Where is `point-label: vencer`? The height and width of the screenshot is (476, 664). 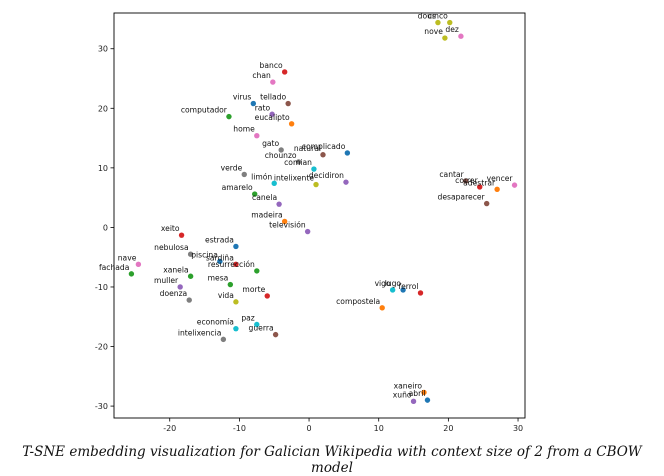
point-label: vencer is located at coordinates (500, 178).